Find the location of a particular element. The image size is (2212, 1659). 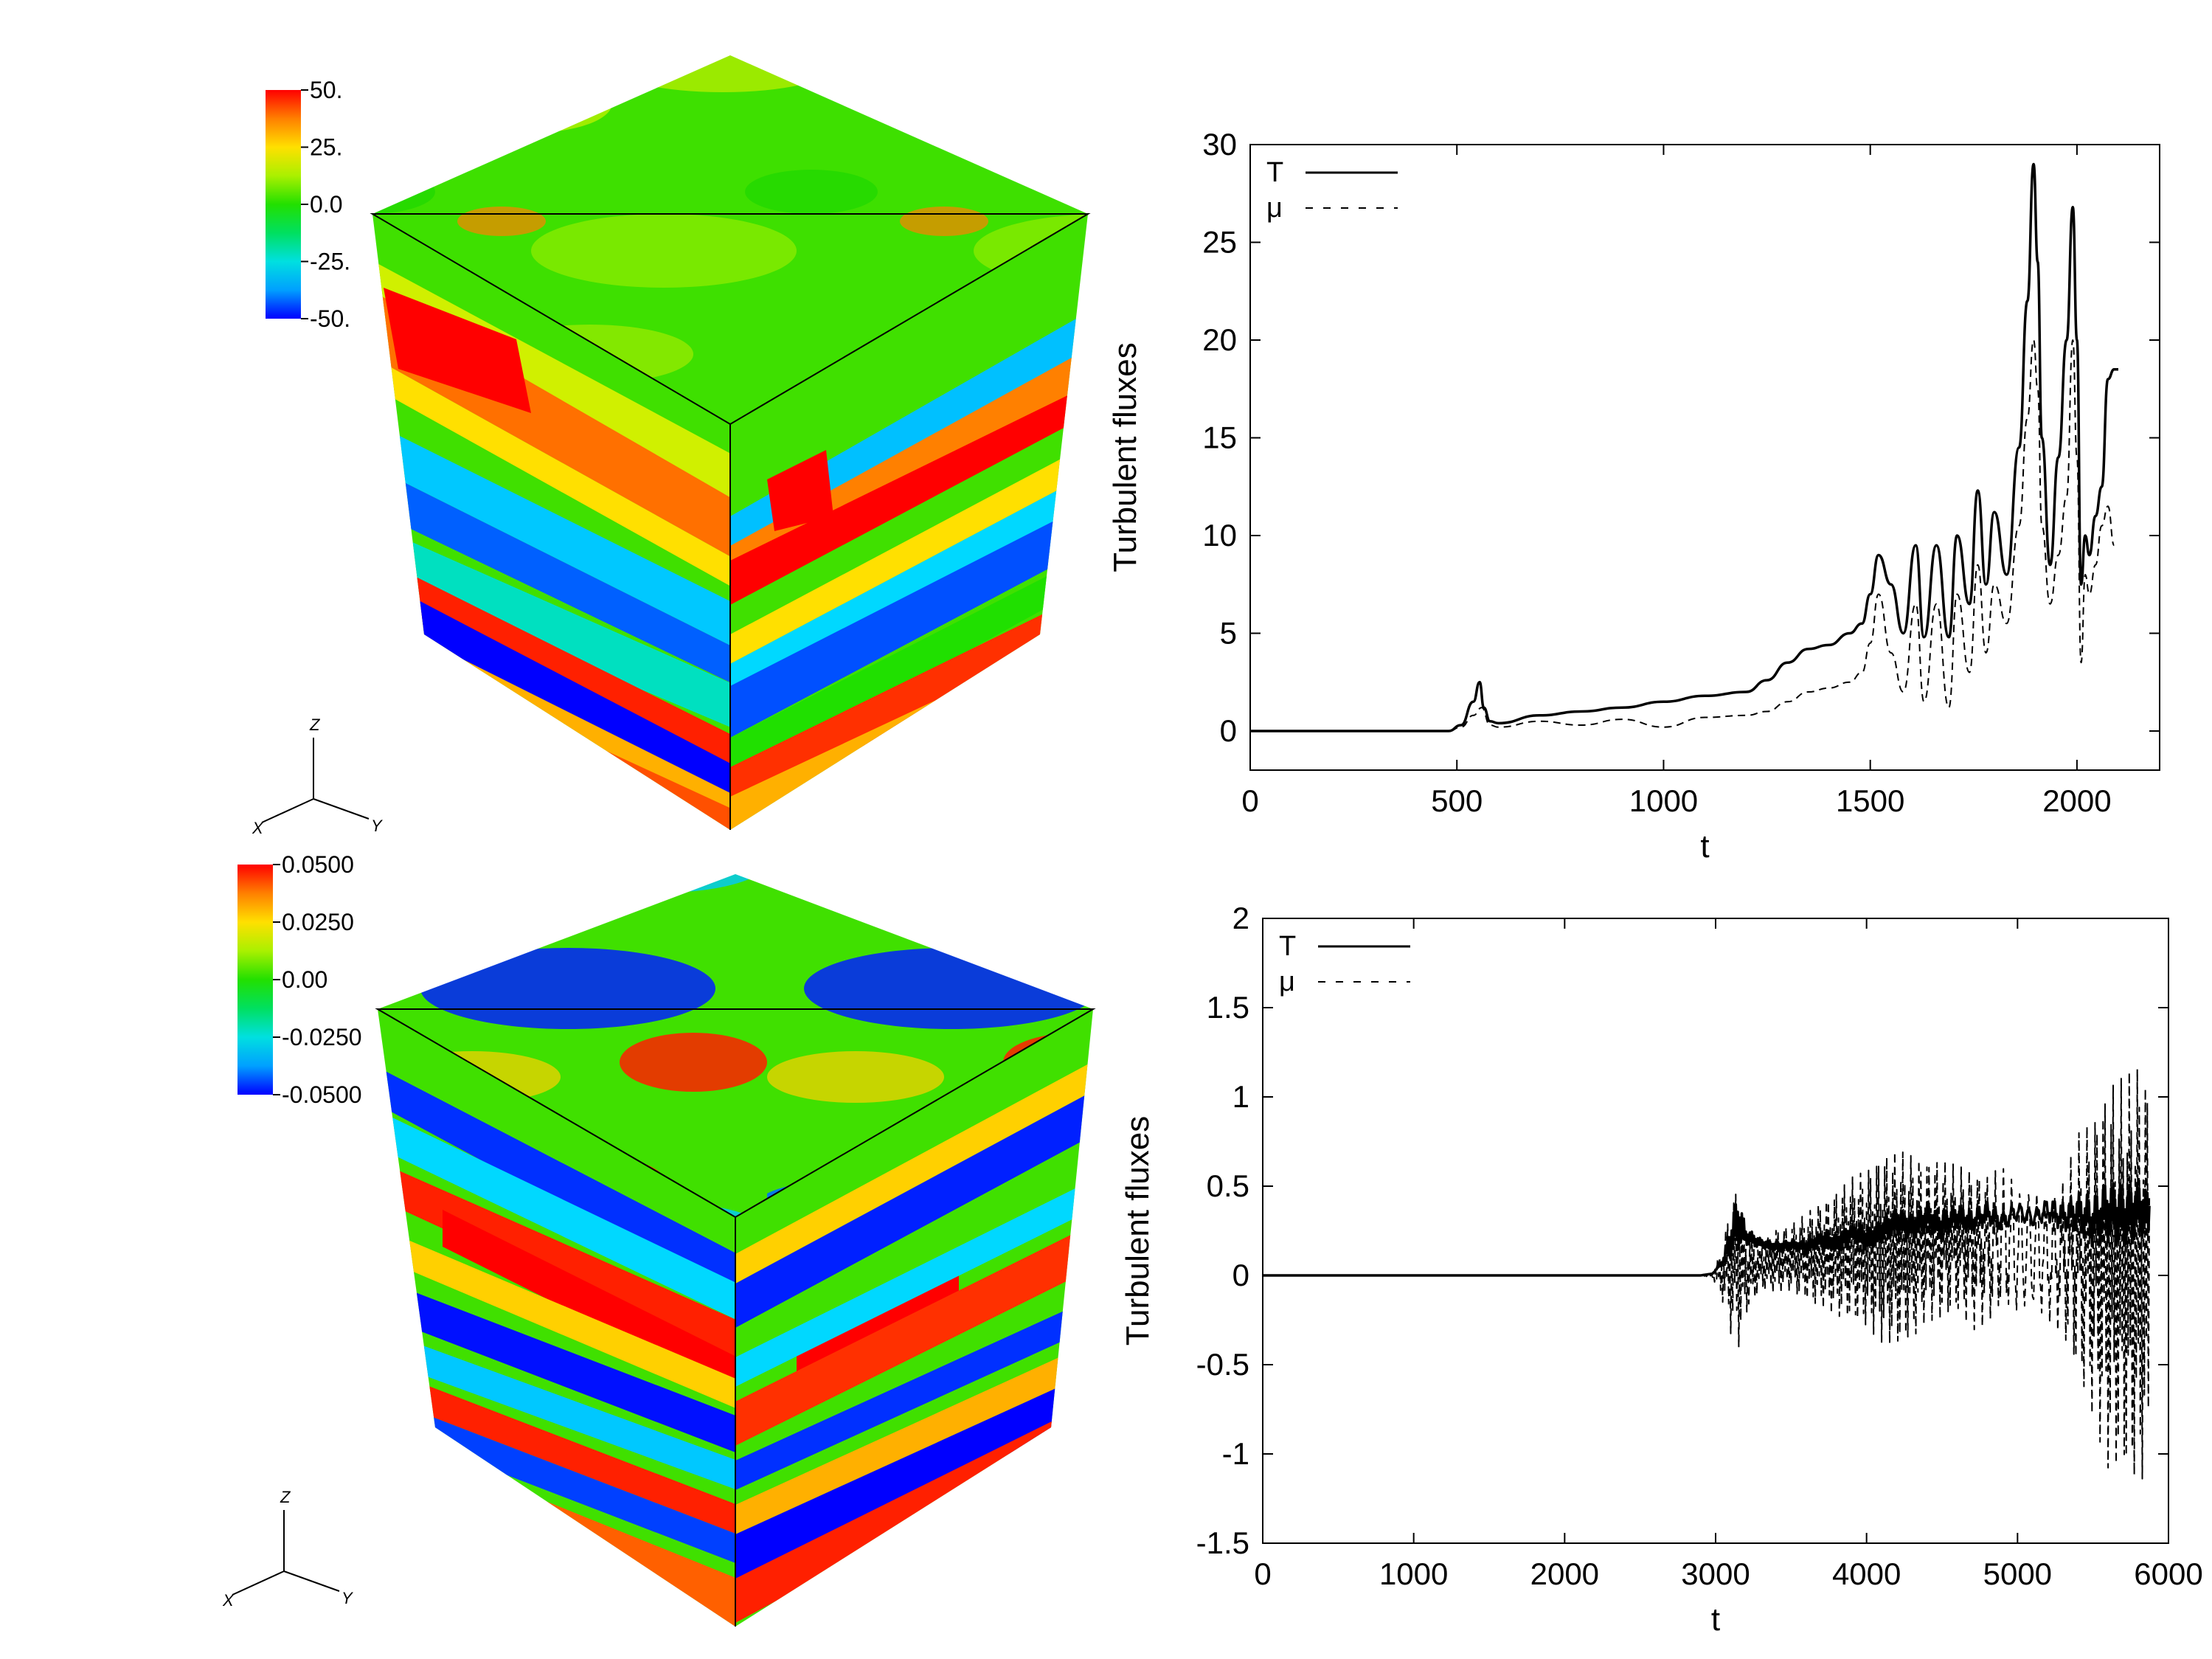

colorbar-tick-label: -50. is located at coordinates (330, 318).